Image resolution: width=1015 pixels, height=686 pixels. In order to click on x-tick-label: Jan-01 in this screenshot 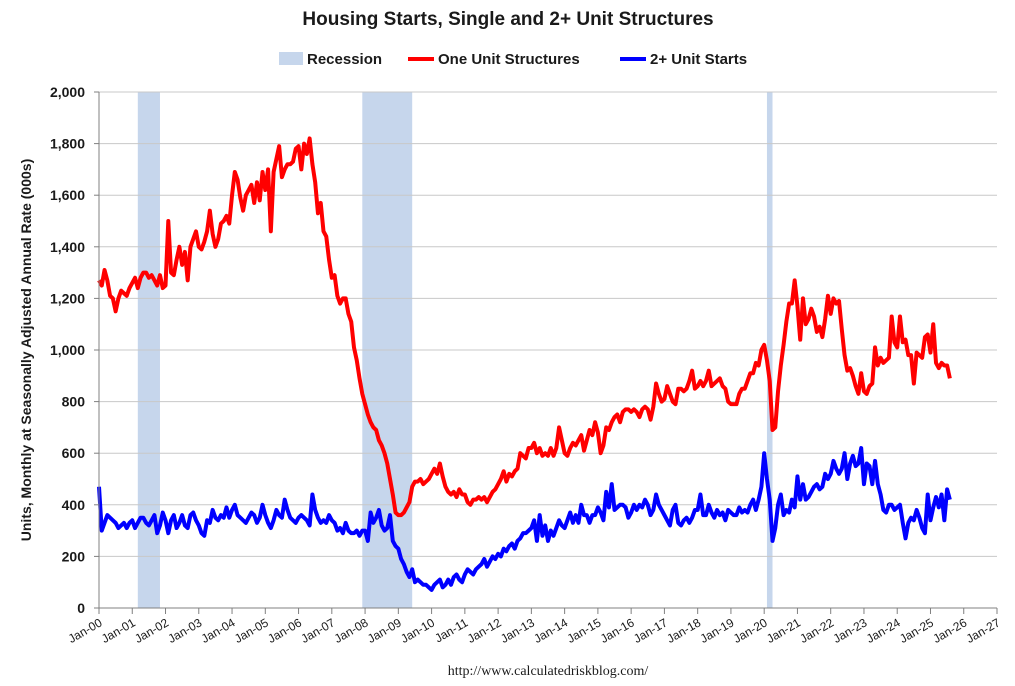, I will do `click(118, 630)`.